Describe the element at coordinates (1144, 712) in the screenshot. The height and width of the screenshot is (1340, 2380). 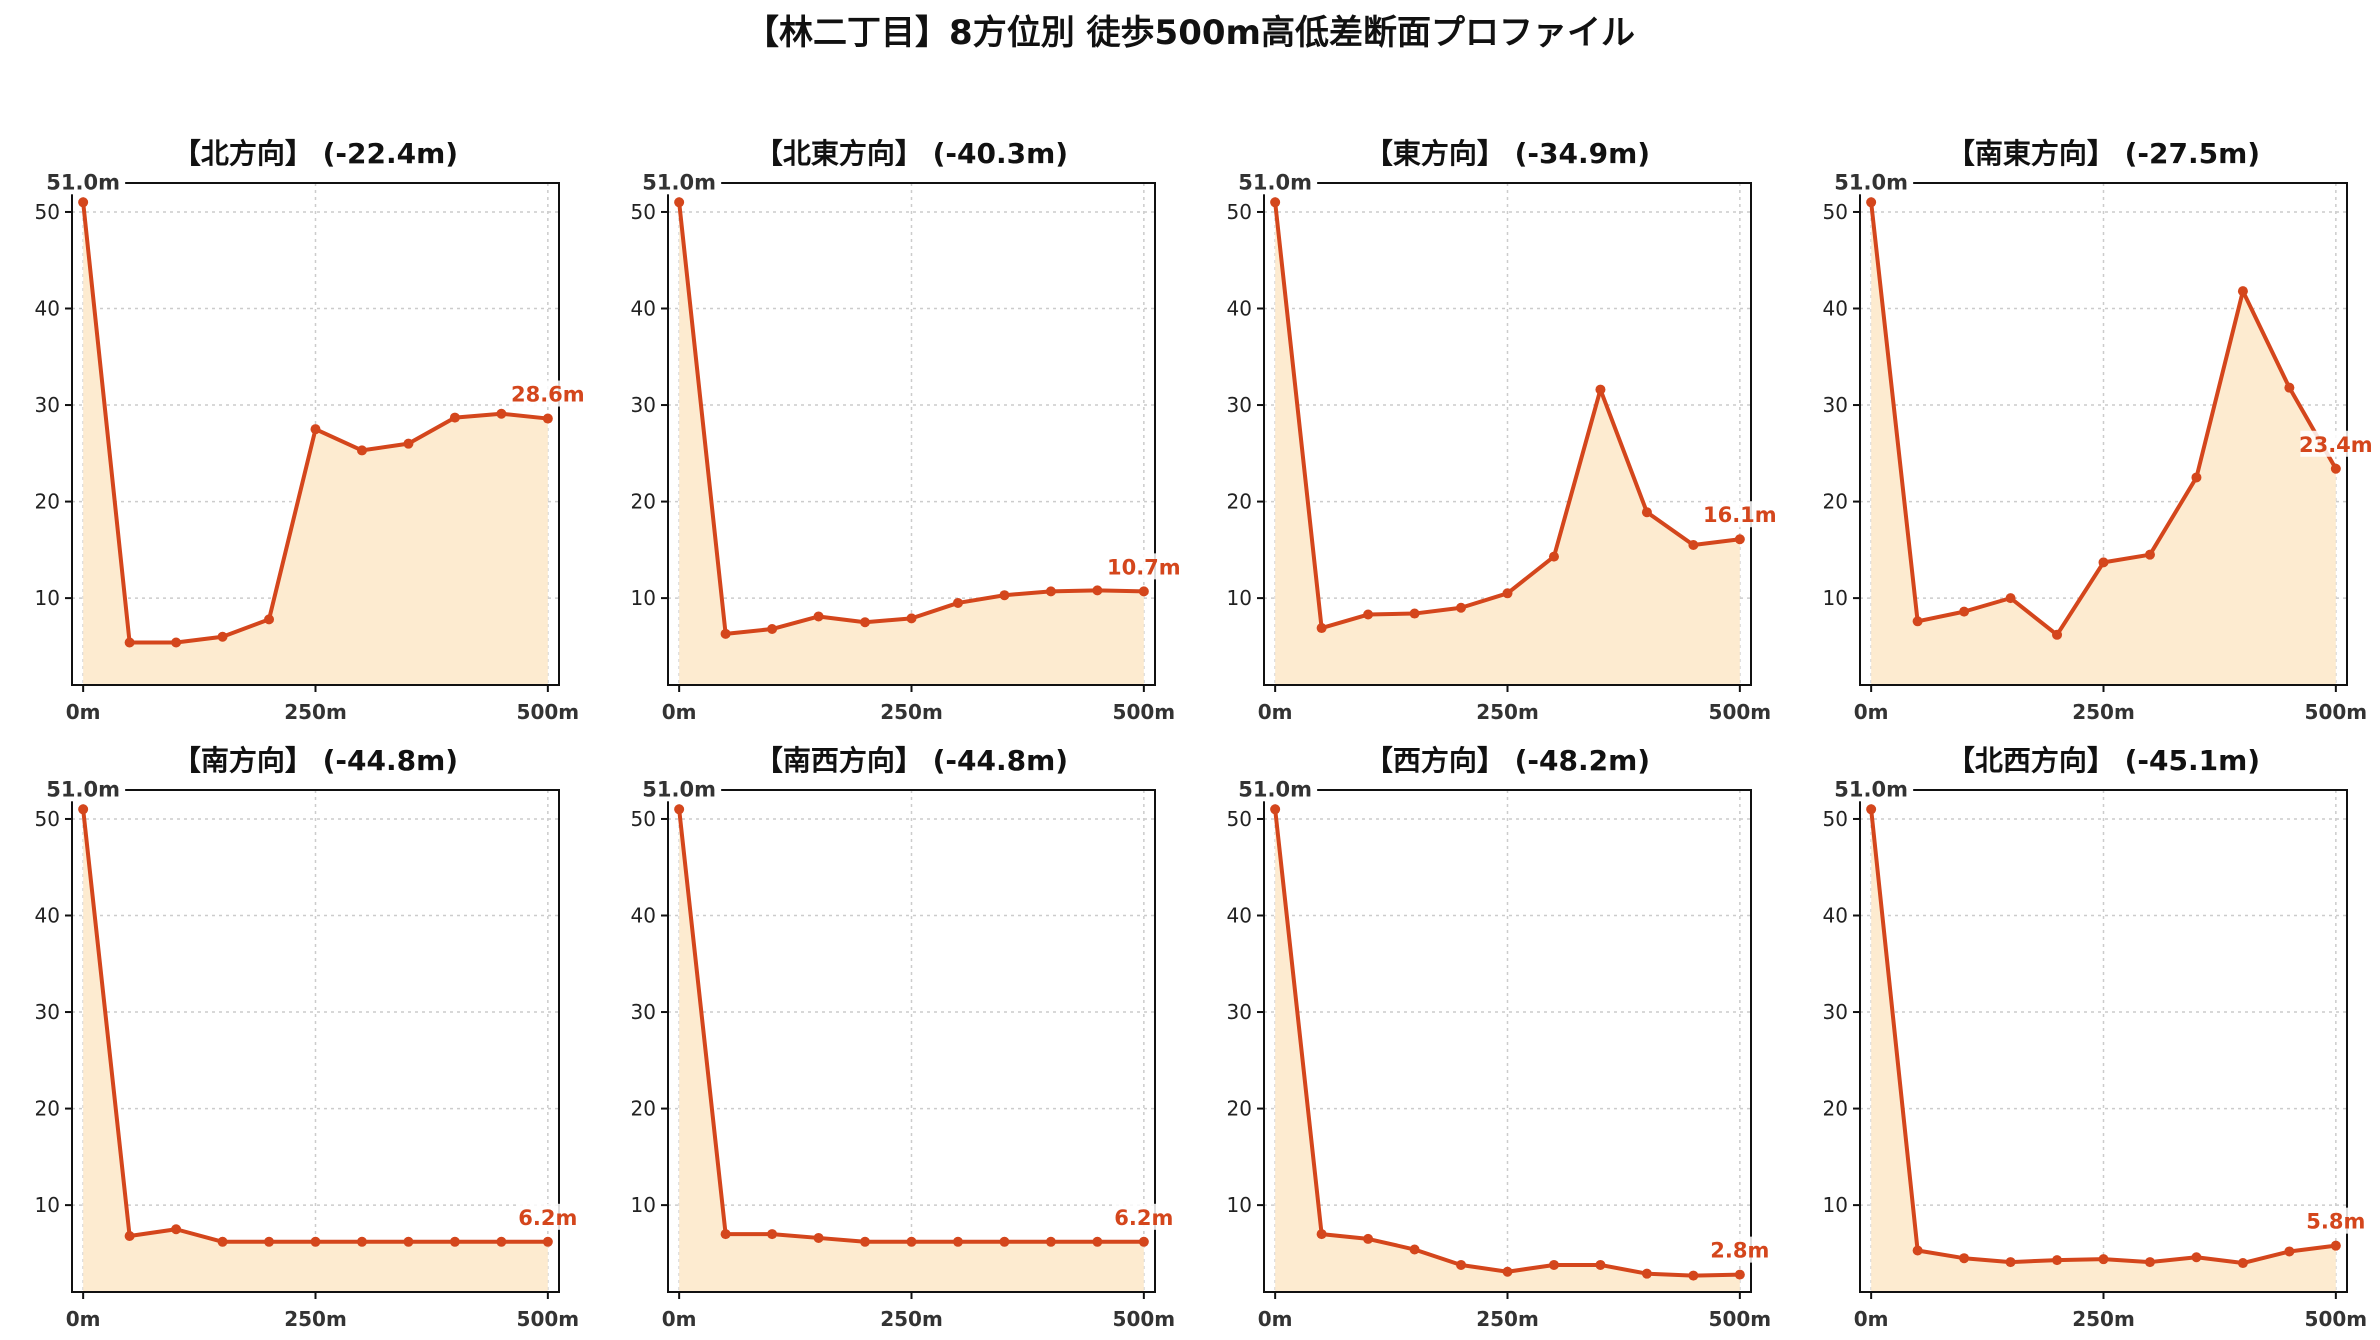
I see `x-tick-label: 500m` at that location.